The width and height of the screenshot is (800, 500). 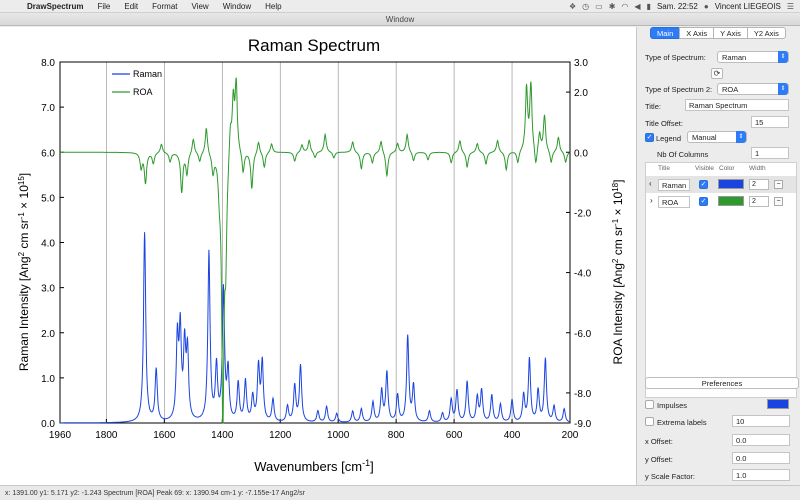 I want to click on y-tick-label: 7.0, so click(x=48, y=108).